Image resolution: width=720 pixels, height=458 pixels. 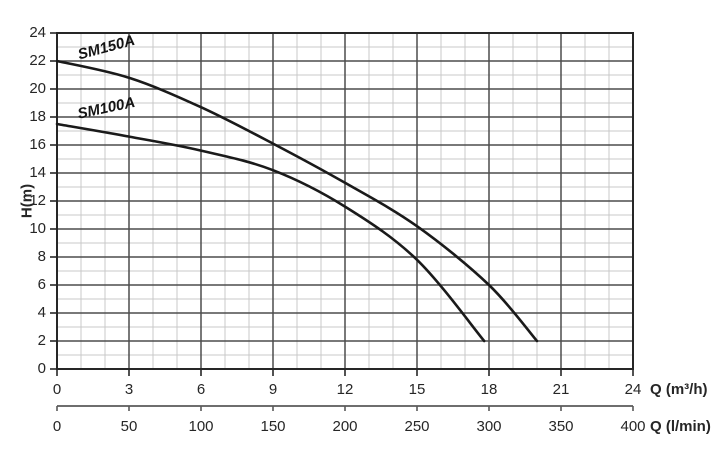 What do you see at coordinates (37, 172) in the screenshot?
I see `tick-label: 14` at bounding box center [37, 172].